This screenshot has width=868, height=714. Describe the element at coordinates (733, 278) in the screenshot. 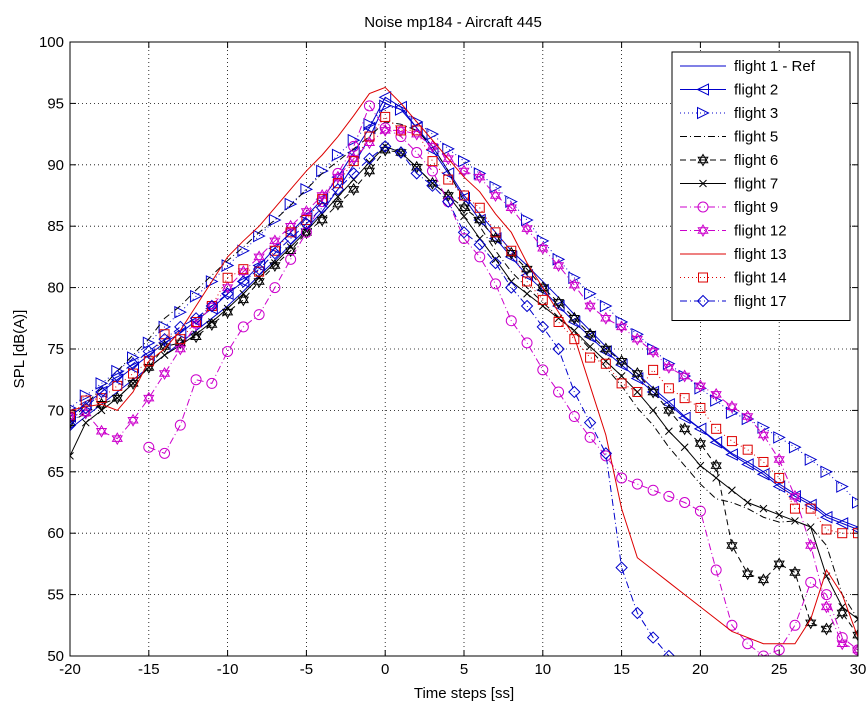

I see `legend-entry: flight 14` at that location.